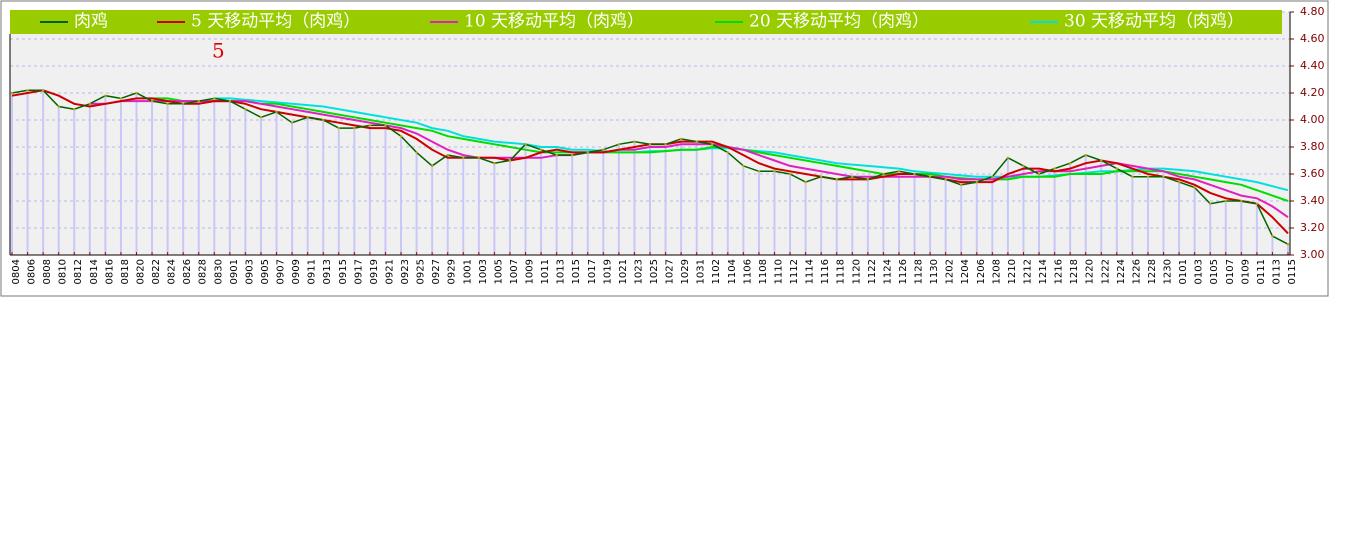 The image size is (1346, 541). I want to click on x-tick-label: 1011, so click(545, 271).